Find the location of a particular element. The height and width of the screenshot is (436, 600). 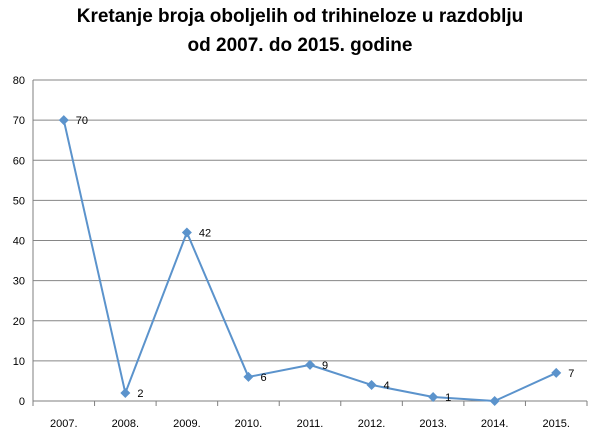

data-label: 42 is located at coordinates (205, 233).